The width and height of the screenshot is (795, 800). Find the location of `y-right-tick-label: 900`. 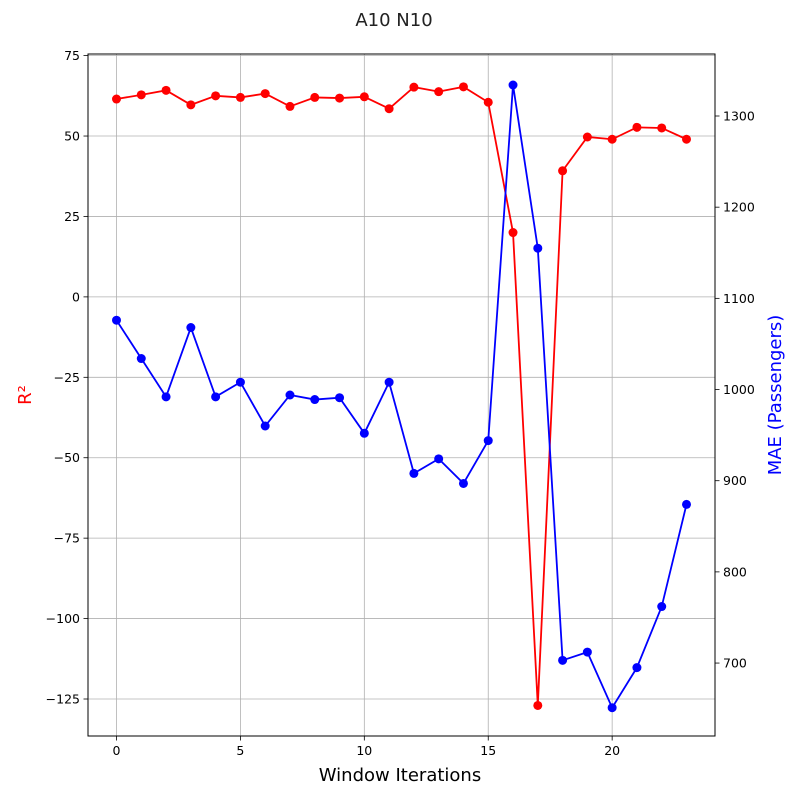

y-right-tick-label: 900 is located at coordinates (735, 480).